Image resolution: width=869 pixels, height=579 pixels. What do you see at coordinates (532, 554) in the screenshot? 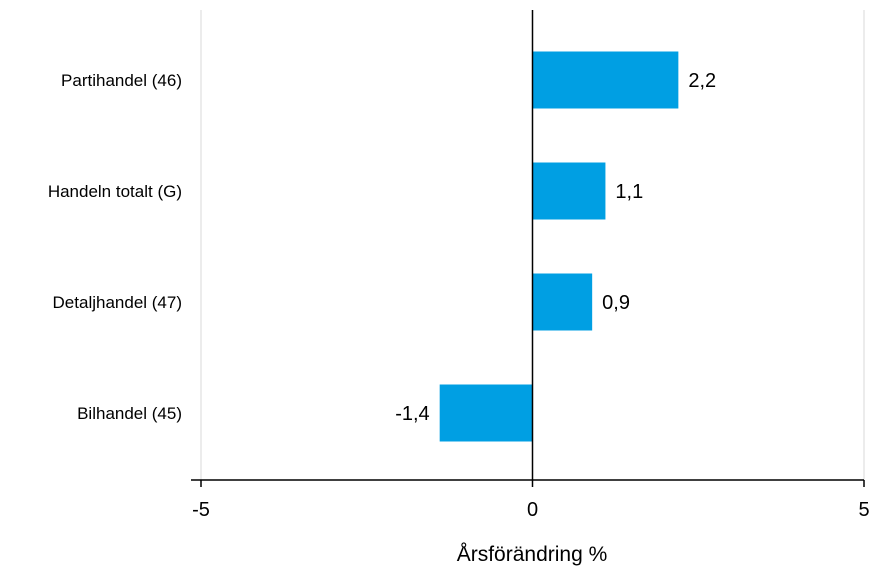
I see `x-axis-title: Årsförändring %` at bounding box center [532, 554].